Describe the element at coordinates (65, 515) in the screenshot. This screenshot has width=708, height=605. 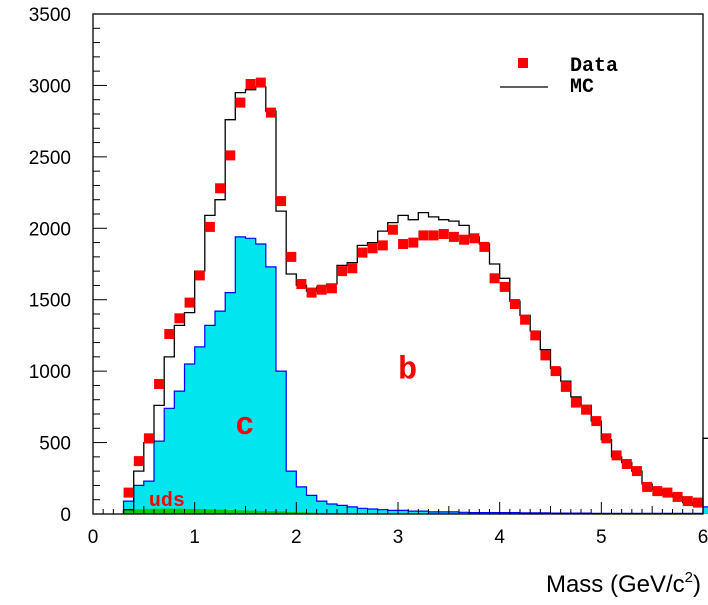
I see `y-tick-label: 0` at that location.